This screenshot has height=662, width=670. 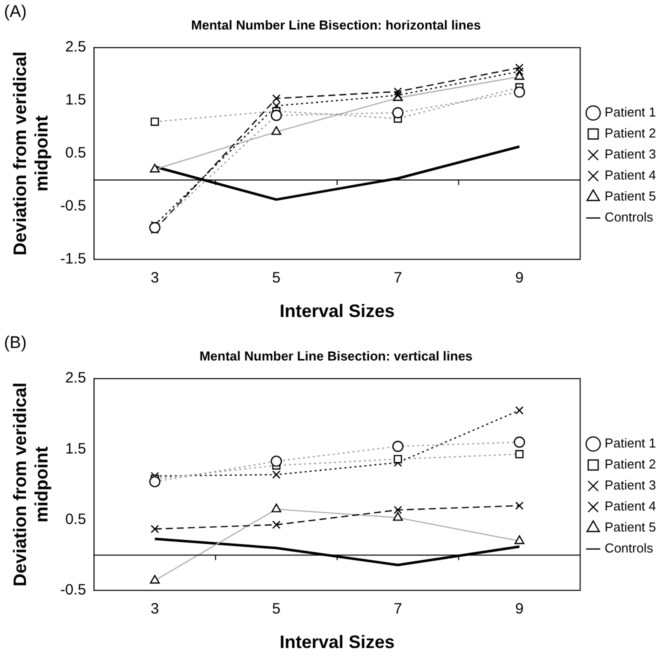 I want to click on chart-title: Mental Number Line Bisection: vertical lines, so click(x=336, y=356).